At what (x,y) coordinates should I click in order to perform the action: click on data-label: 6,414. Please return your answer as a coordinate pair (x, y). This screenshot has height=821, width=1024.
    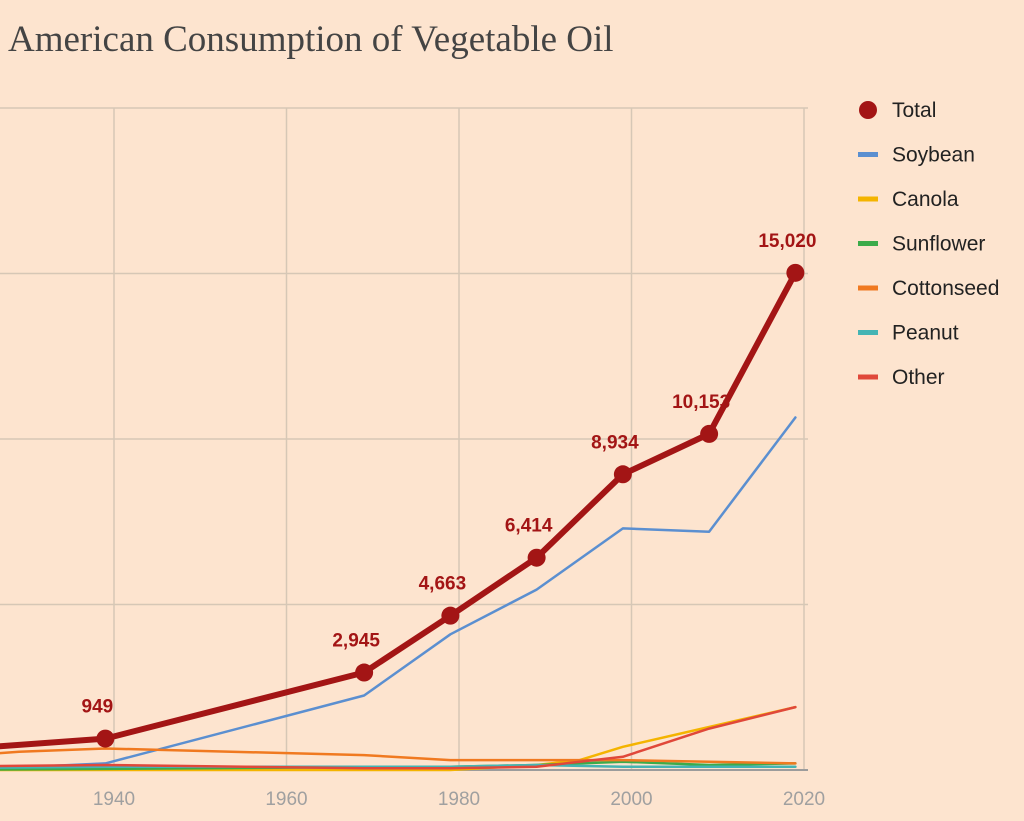
    Looking at the image, I should click on (529, 526).